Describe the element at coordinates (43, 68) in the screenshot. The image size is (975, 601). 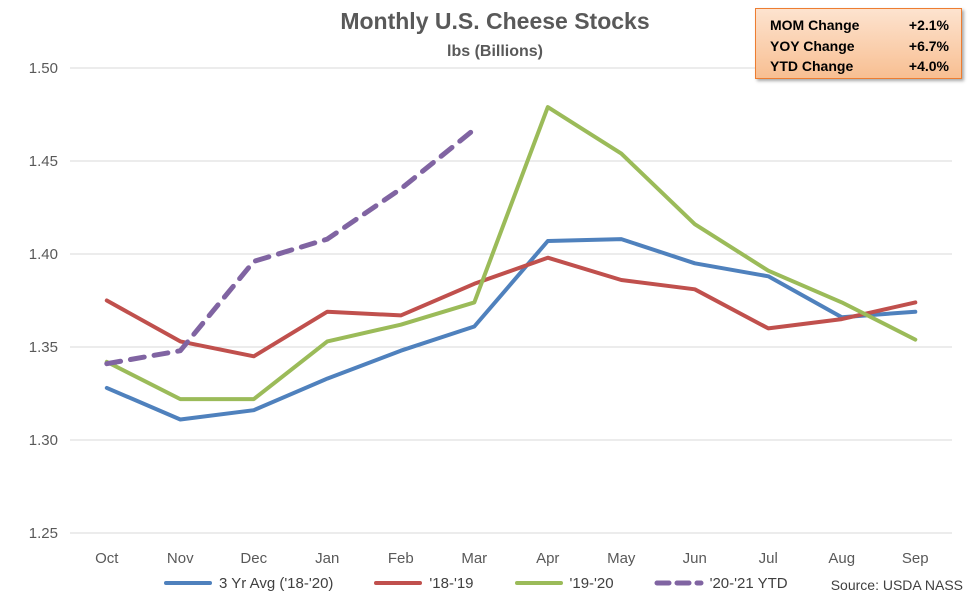
I see `y-tick-label: 1.50` at that location.